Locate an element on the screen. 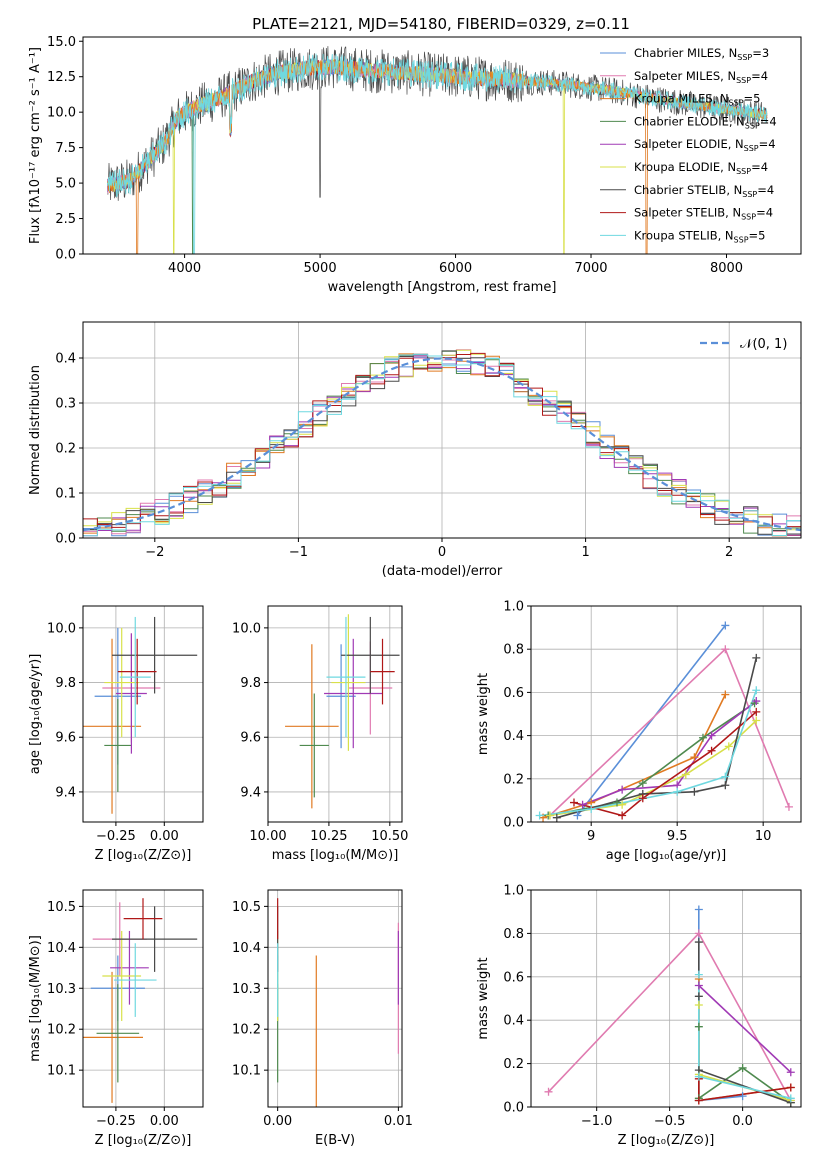  legend-entry: Salpeter ELODIE, NSSP=4 is located at coordinates (705, 145).